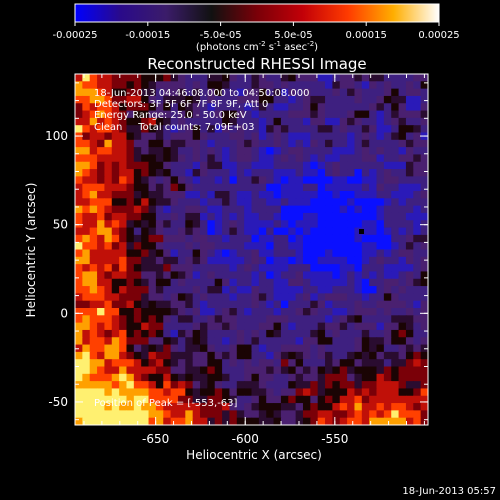 The height and width of the screenshot is (500, 500). What do you see at coordinates (256, 64) in the screenshot?
I see `plot-title: Reconstructed RHESSI Image` at bounding box center [256, 64].